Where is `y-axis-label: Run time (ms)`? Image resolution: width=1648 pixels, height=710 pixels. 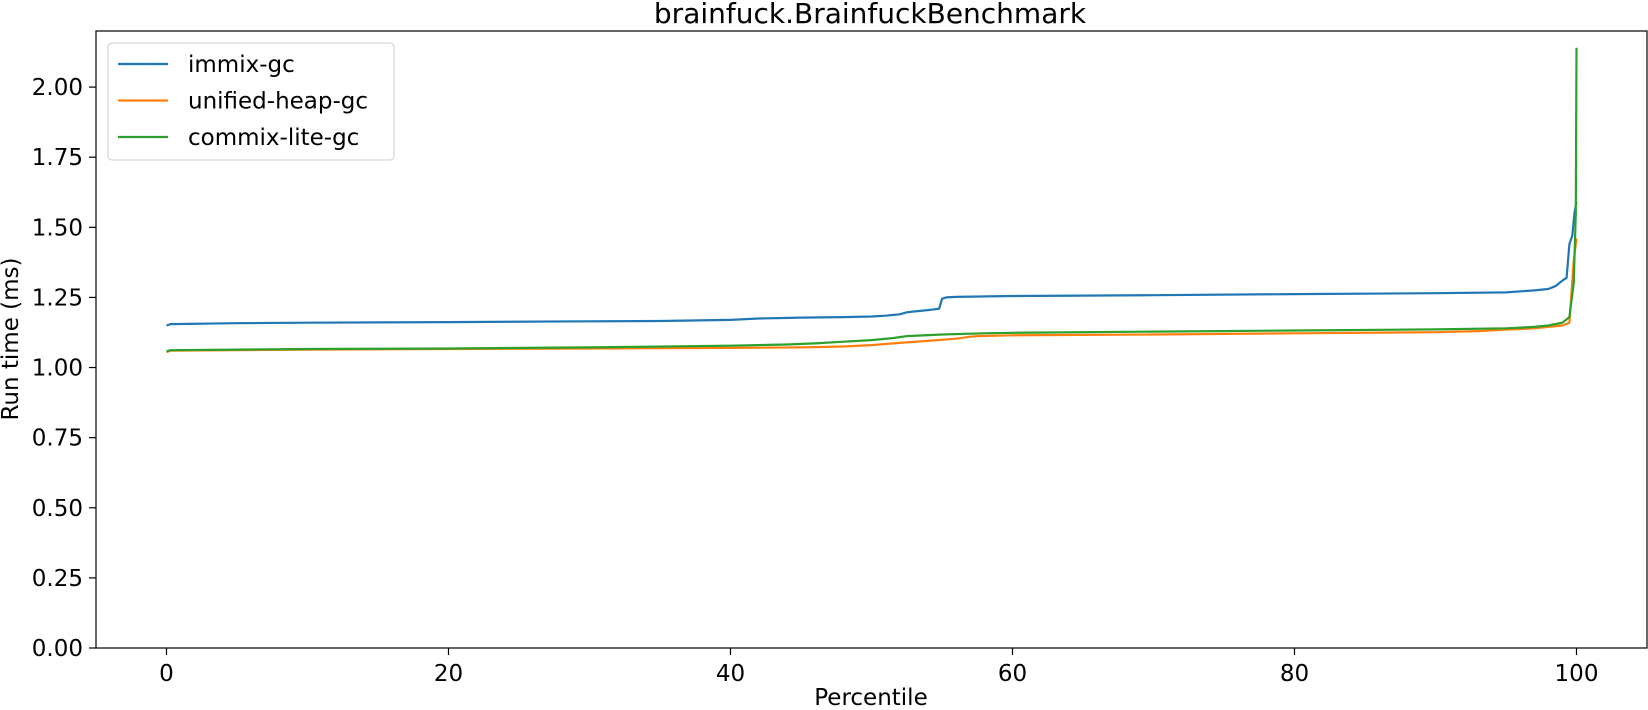
y-axis-label: Run time (ms) is located at coordinates (12, 338).